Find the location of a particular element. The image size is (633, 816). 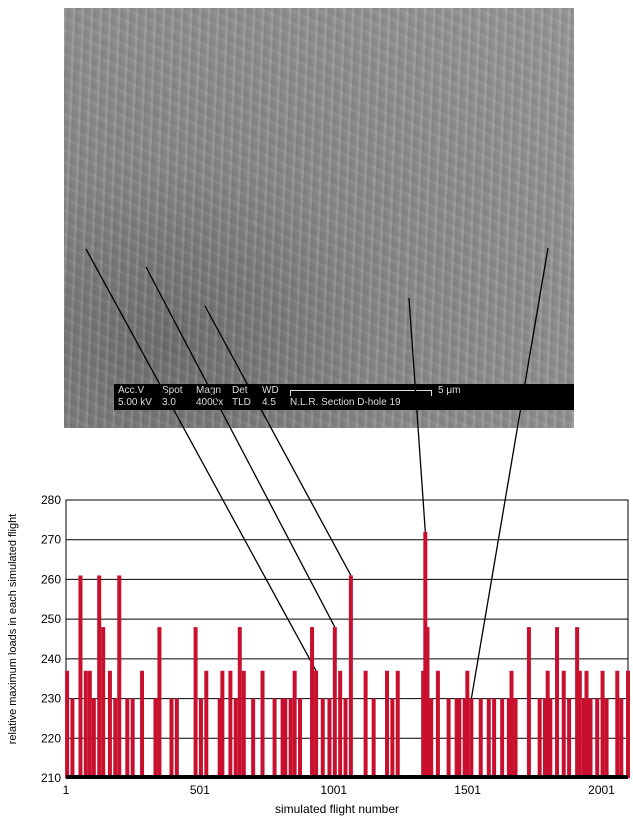

micrograph-caption: N.L.R. Section D-hole 19 is located at coordinates (345, 402).